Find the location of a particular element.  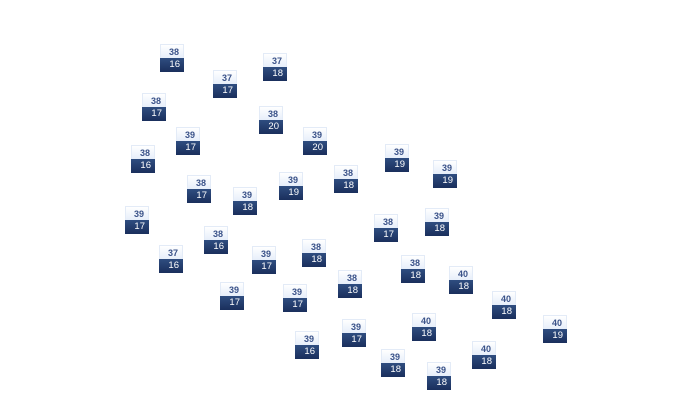

temperature-marker: 37 16 is located at coordinates (171, 259).